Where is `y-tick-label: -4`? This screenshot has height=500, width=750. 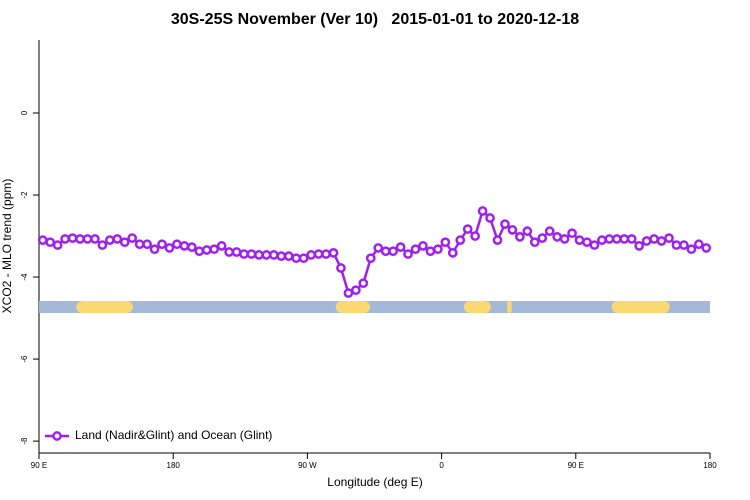 y-tick-label: -4 is located at coordinates (24, 277).